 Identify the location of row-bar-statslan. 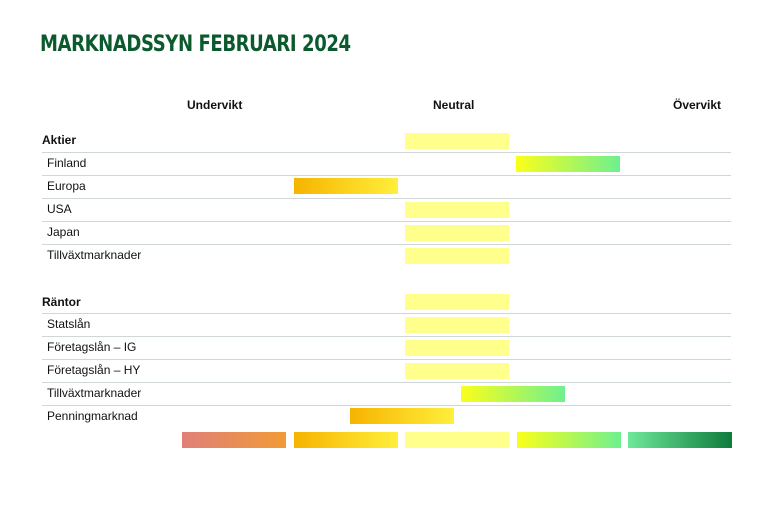
(457, 325).